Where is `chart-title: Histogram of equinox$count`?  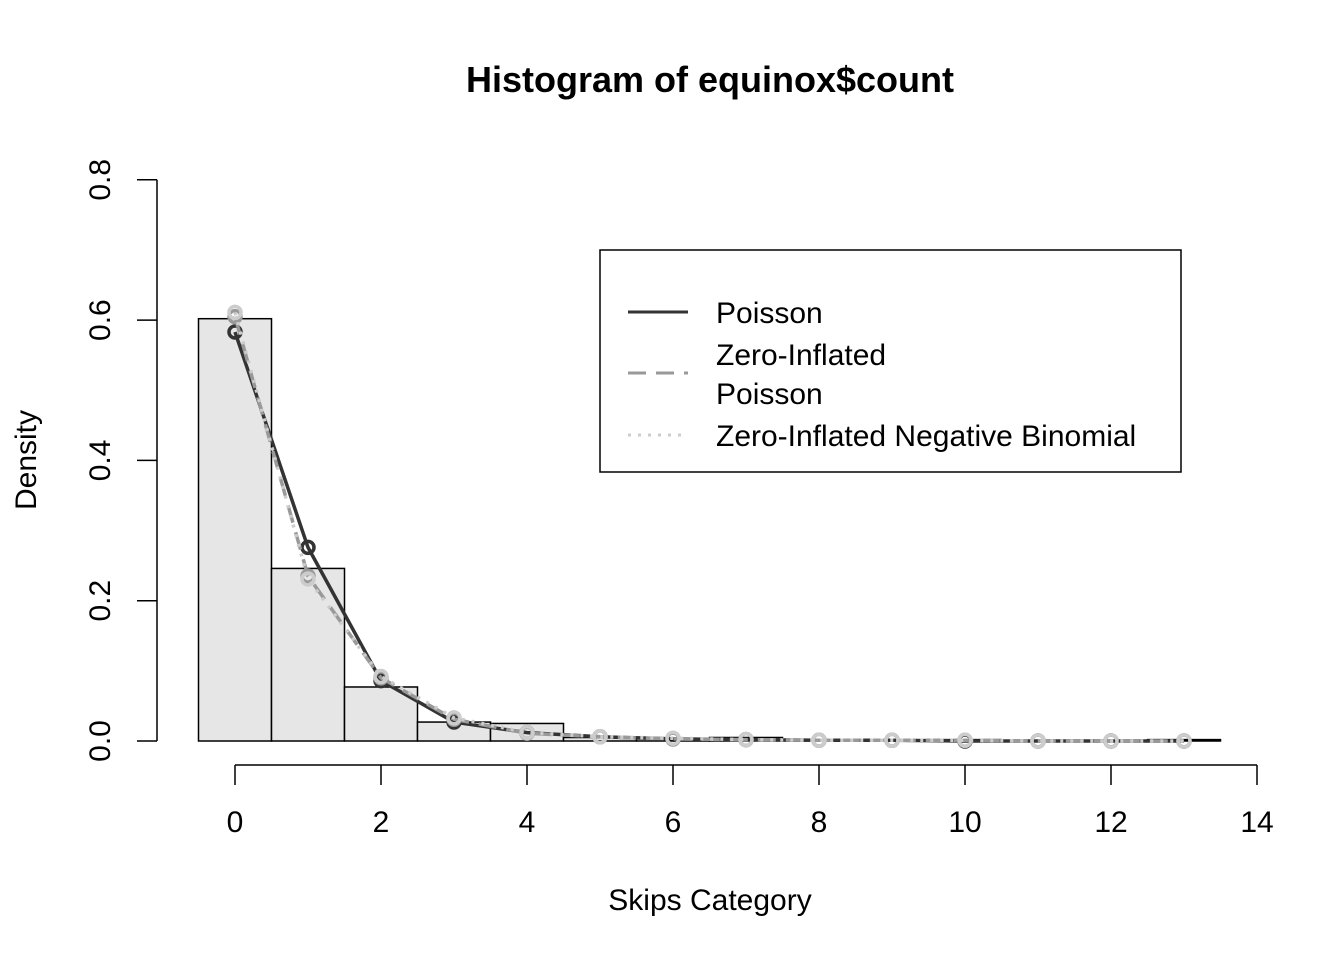 chart-title: Histogram of equinox$count is located at coordinates (710, 79).